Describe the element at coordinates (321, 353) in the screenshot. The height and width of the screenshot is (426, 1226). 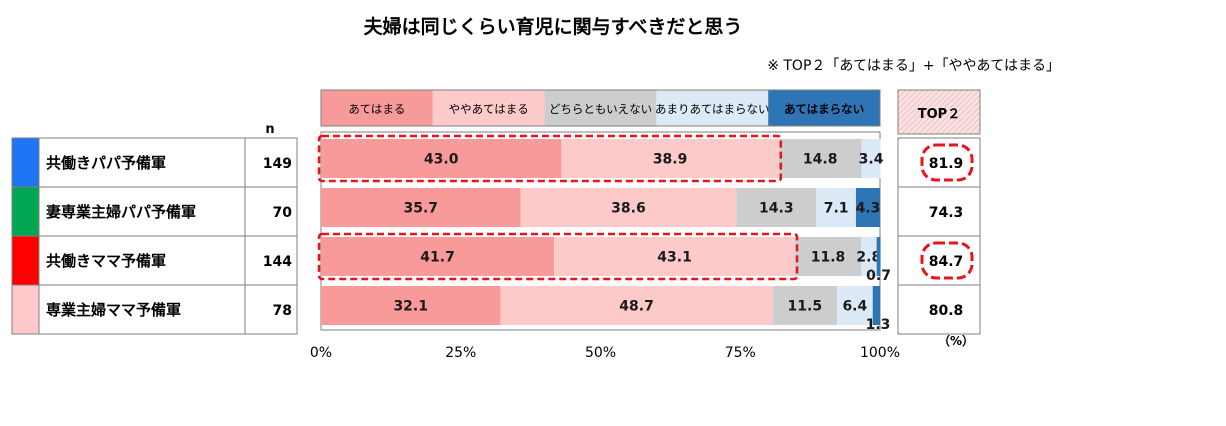
I see `x-tick-label-1: 0%` at that location.